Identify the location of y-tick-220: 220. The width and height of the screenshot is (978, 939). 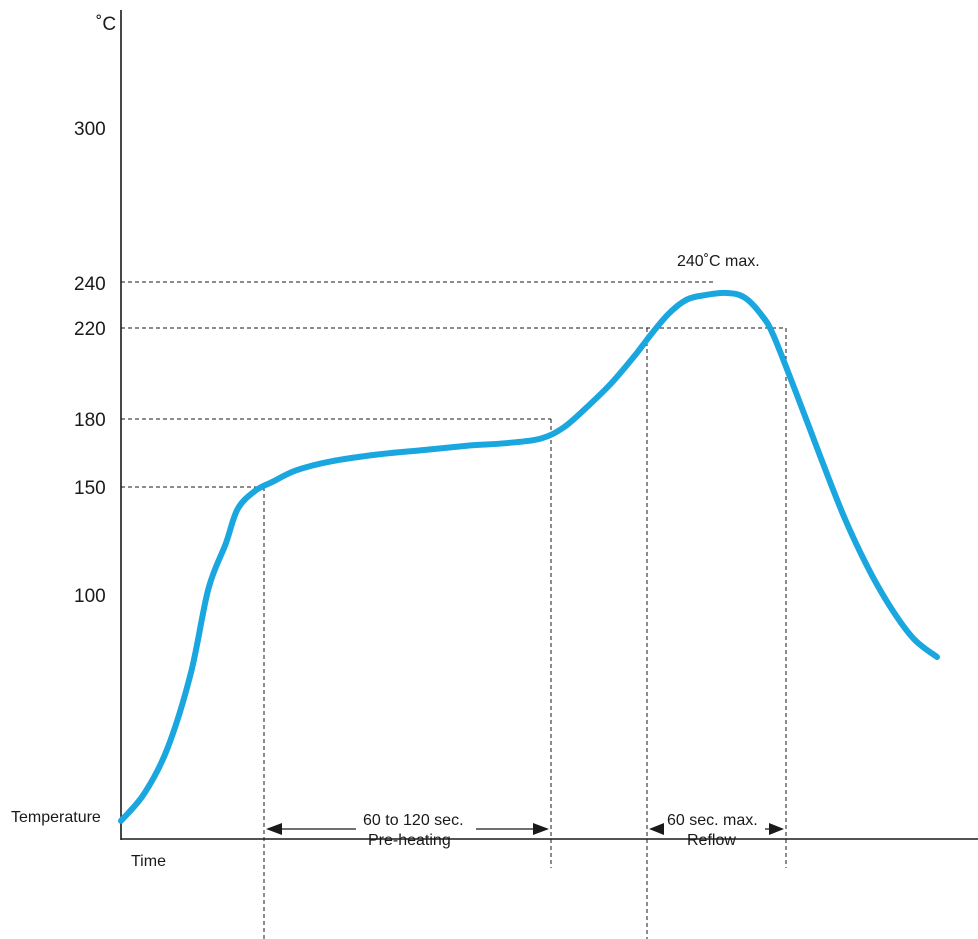
(90, 329).